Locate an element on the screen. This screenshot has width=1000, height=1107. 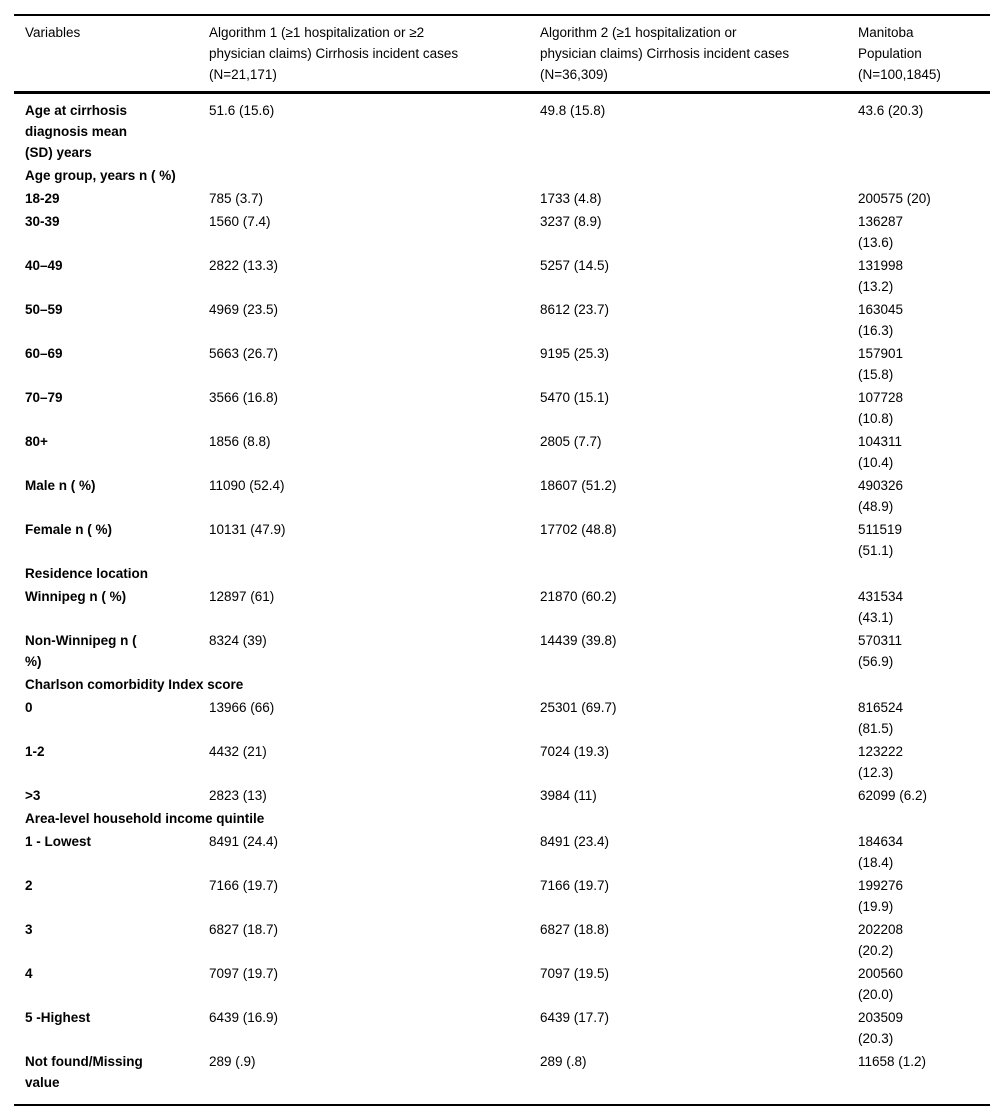
algorithm1-value: 1560 (7.4) is located at coordinates (240, 221).